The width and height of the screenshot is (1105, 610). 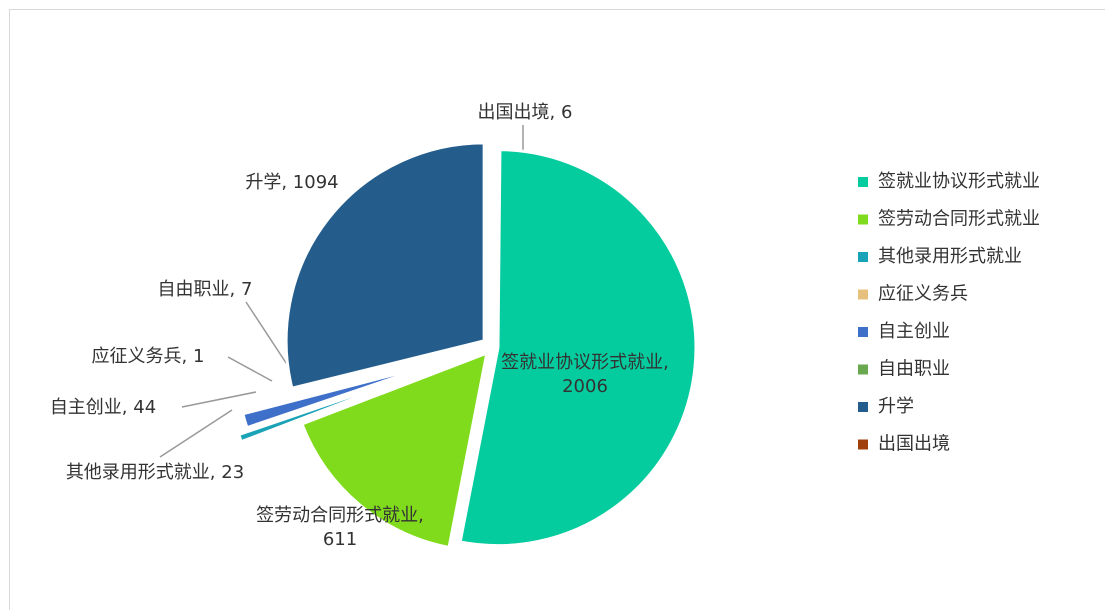 I want to click on legend-label: 应征义务兵, so click(x=923, y=294).